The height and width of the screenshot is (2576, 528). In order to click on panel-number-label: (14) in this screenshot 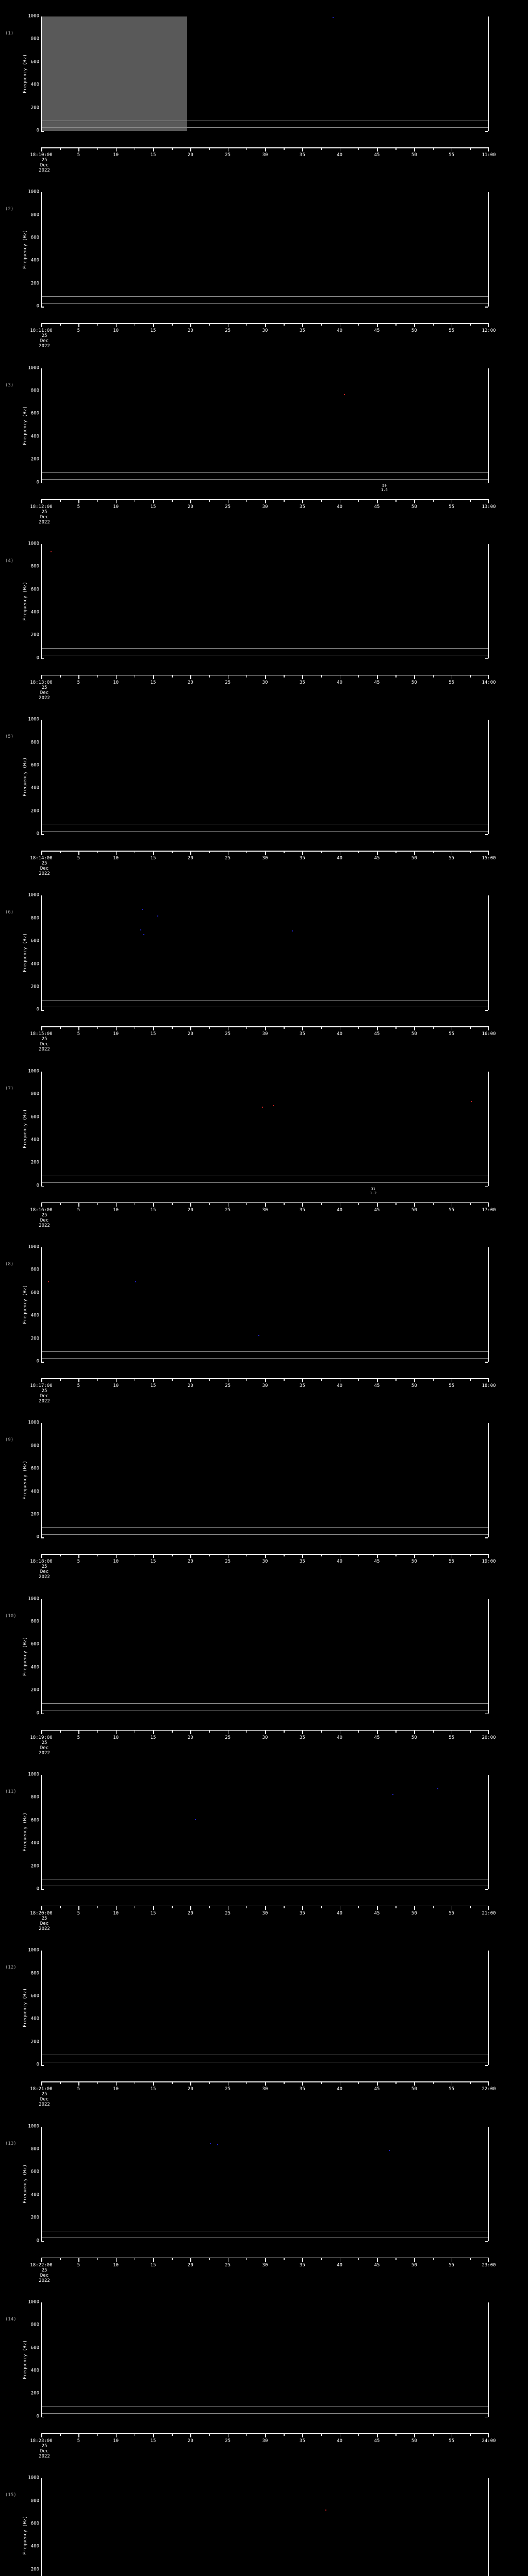, I will do `click(10, 2319)`.